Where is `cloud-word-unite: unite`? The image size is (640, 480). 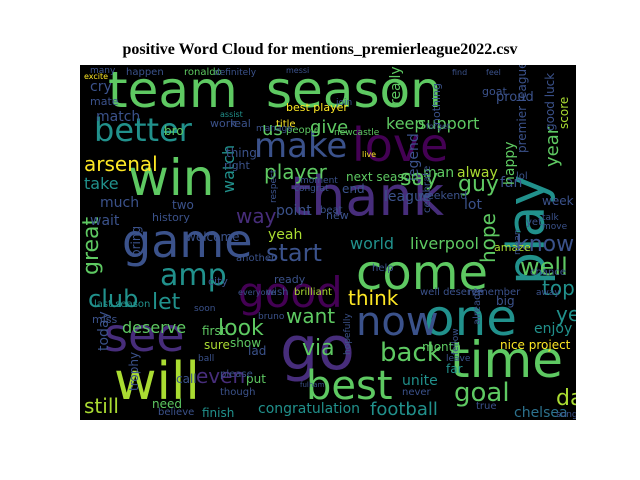
cloud-word-unite: unite is located at coordinates (420, 381).